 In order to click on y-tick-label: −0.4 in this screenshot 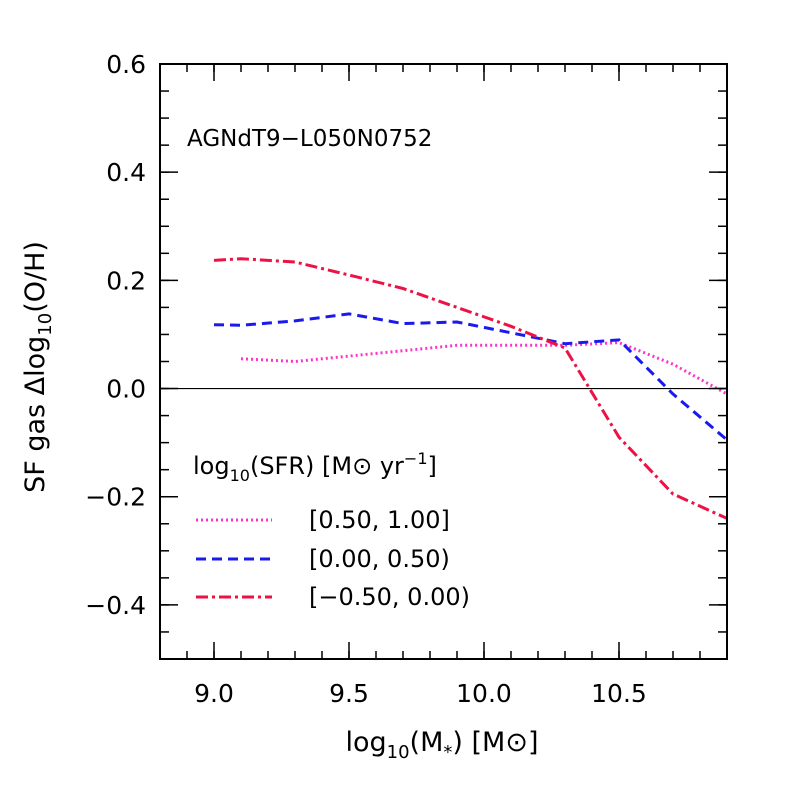, I will do `click(115, 605)`.